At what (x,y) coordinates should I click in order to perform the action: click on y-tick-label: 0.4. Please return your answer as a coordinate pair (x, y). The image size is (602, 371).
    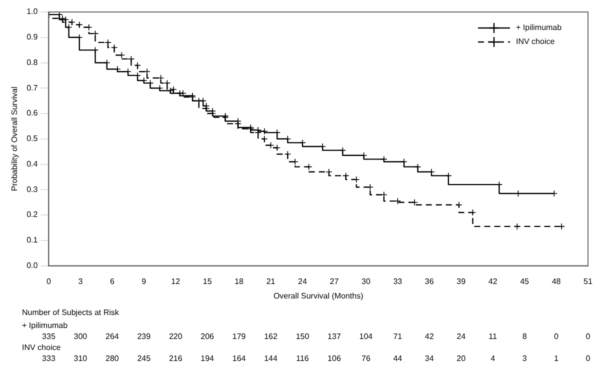
    Looking at the image, I should click on (32, 163).